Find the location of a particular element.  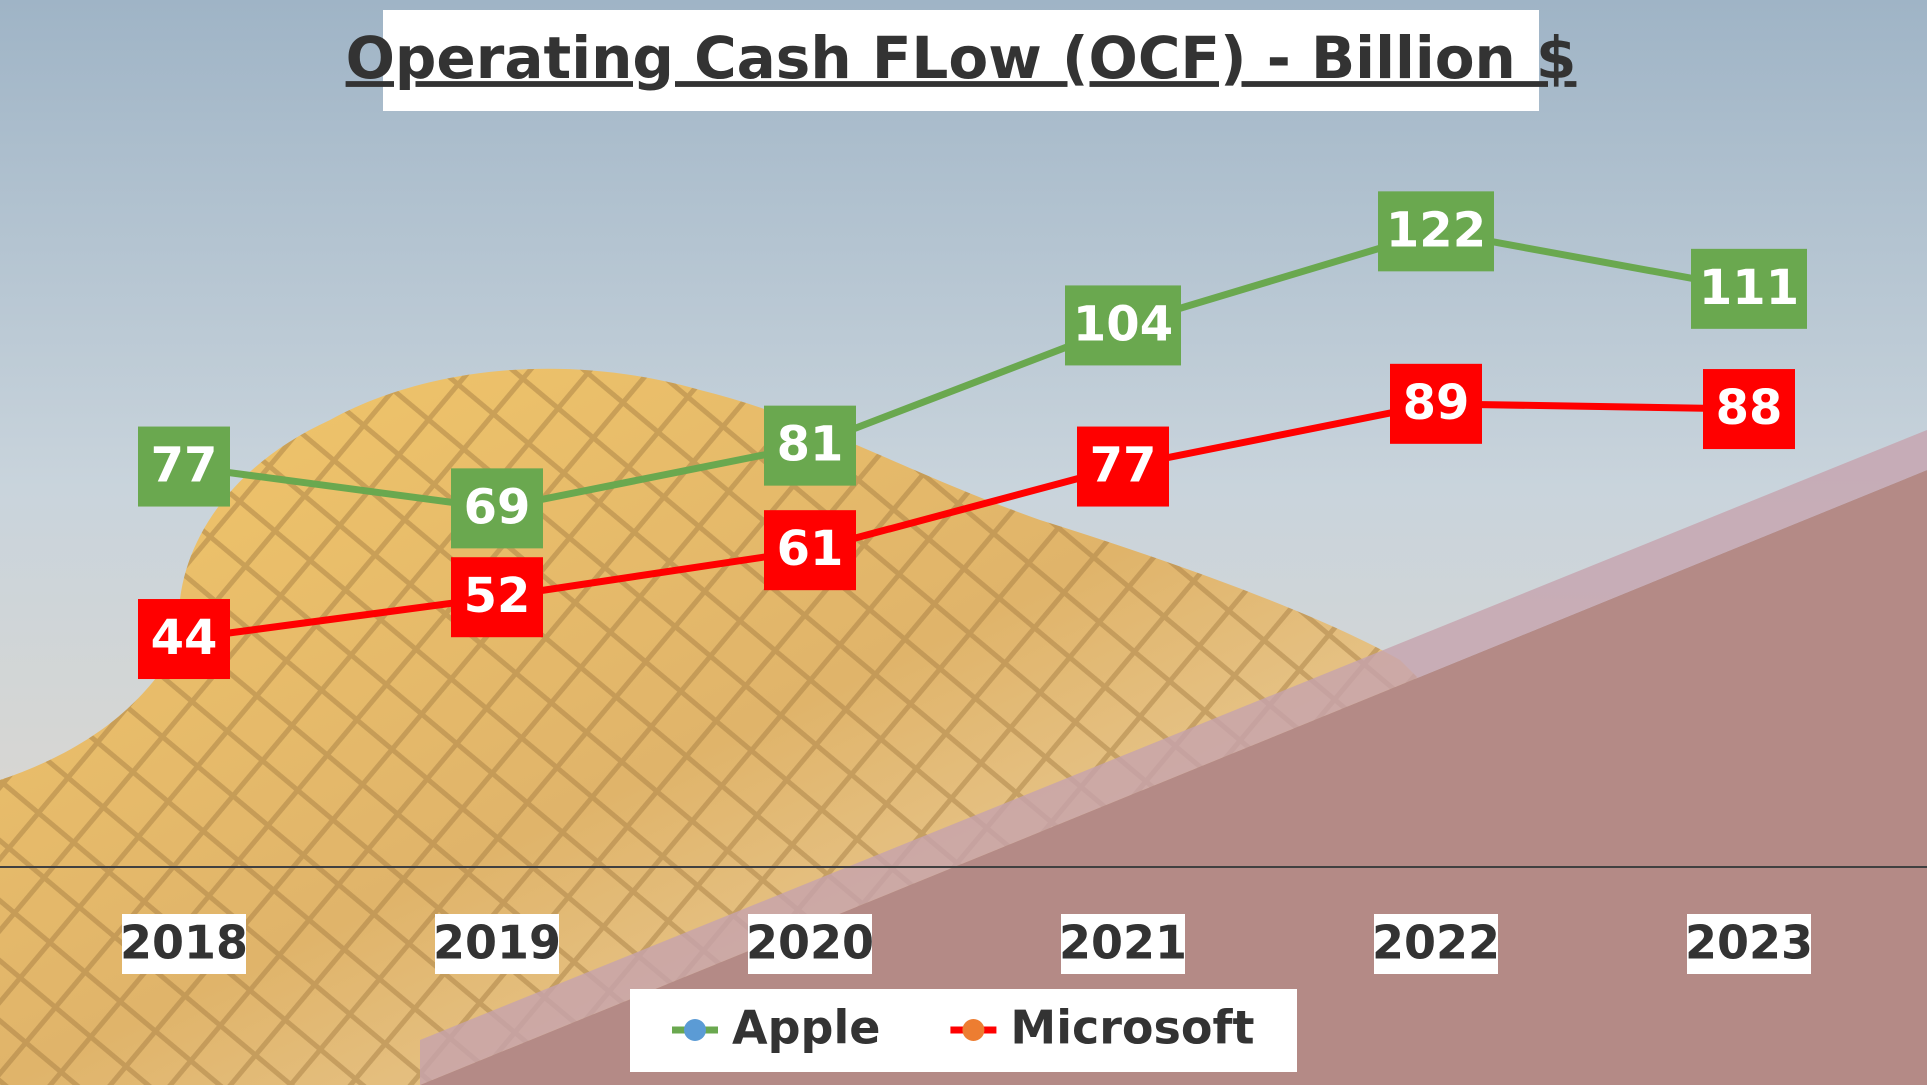

x-tick-label: 2022 is located at coordinates (1436, 943).